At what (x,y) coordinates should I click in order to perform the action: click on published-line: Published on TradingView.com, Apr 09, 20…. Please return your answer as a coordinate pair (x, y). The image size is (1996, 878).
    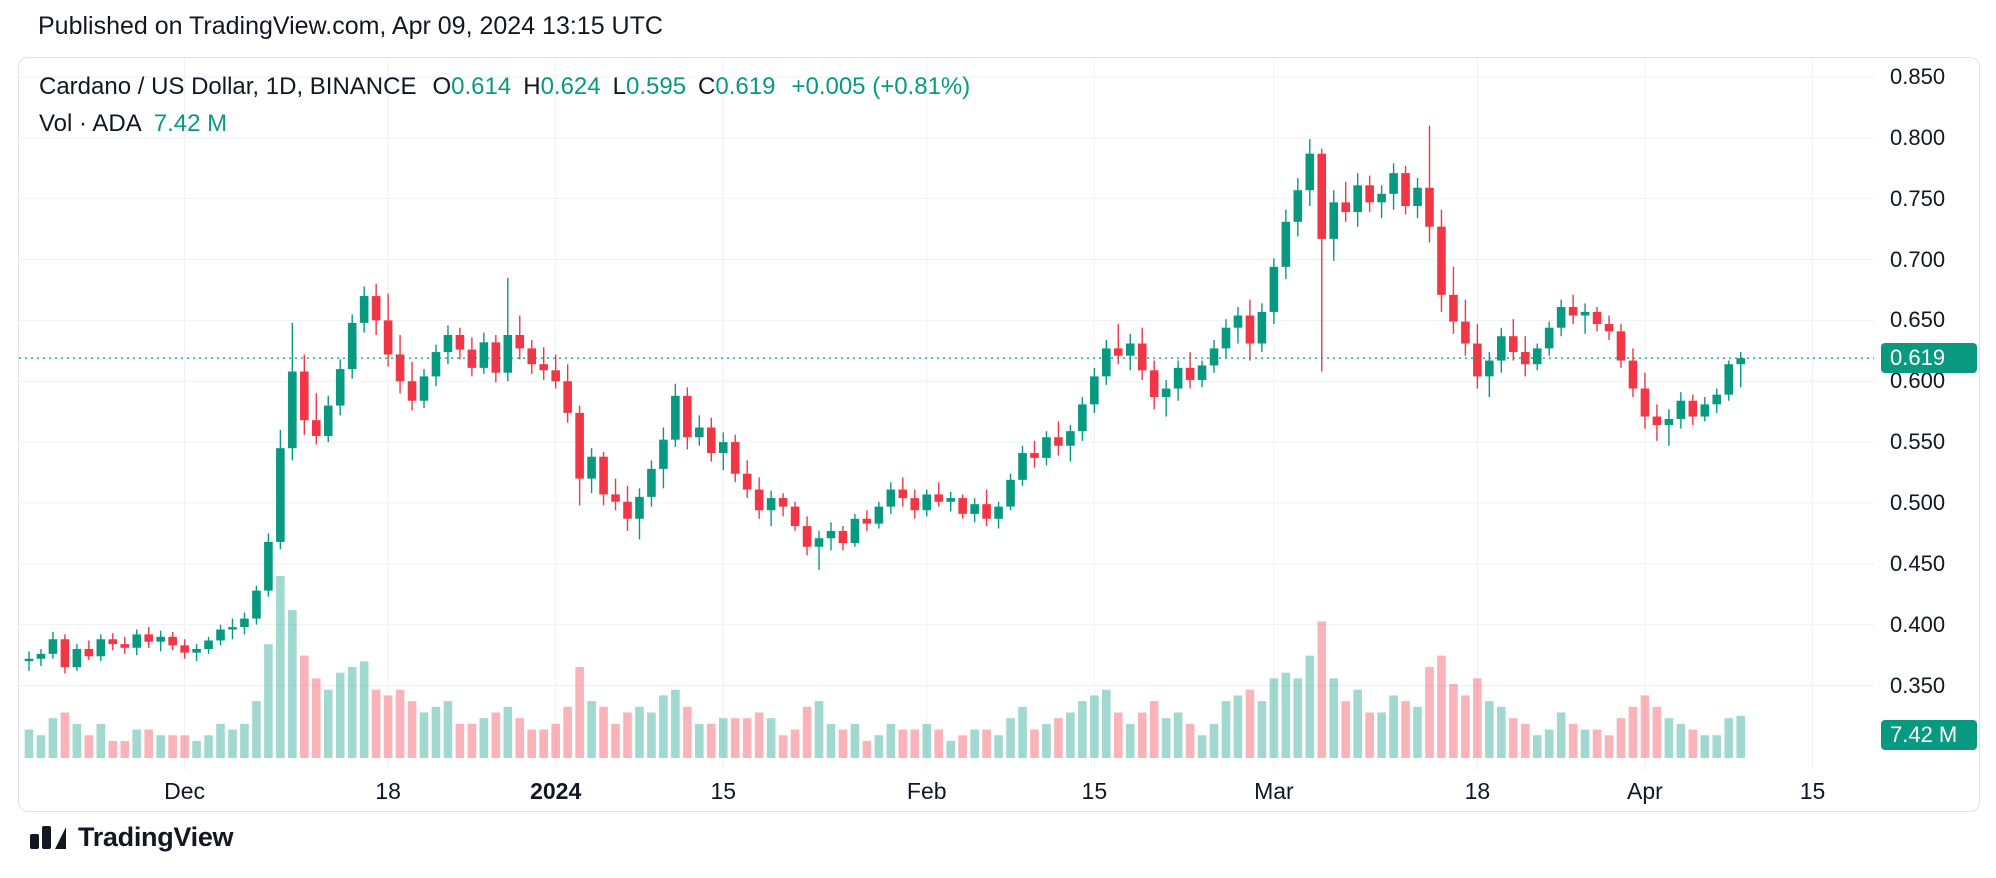
    Looking at the image, I should click on (350, 26).